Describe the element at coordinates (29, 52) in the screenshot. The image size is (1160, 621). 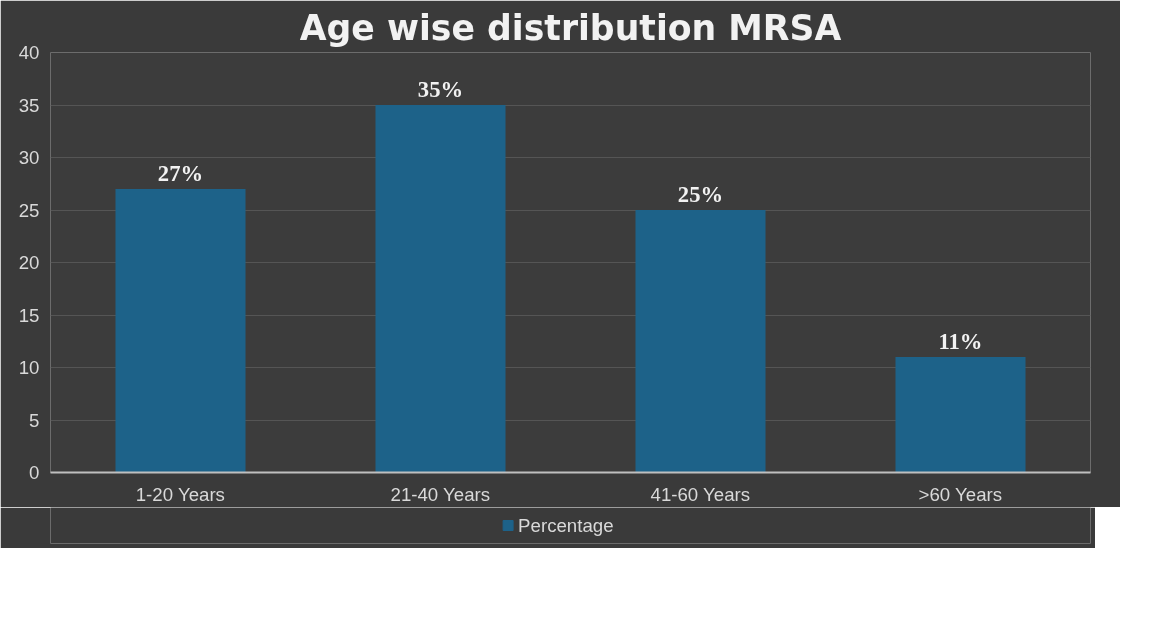
I see `y-tick-label: 40` at that location.